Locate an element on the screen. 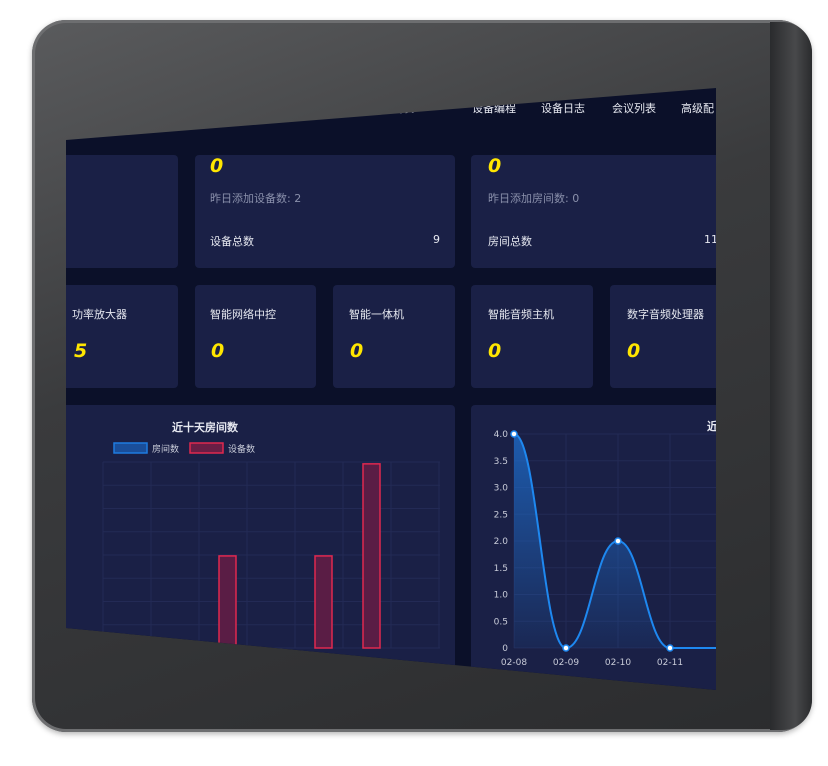 This screenshot has height=766, width=828. device-summary-card: 0 昨日添加设备数: 2 设备总数 9 is located at coordinates (325, 211).